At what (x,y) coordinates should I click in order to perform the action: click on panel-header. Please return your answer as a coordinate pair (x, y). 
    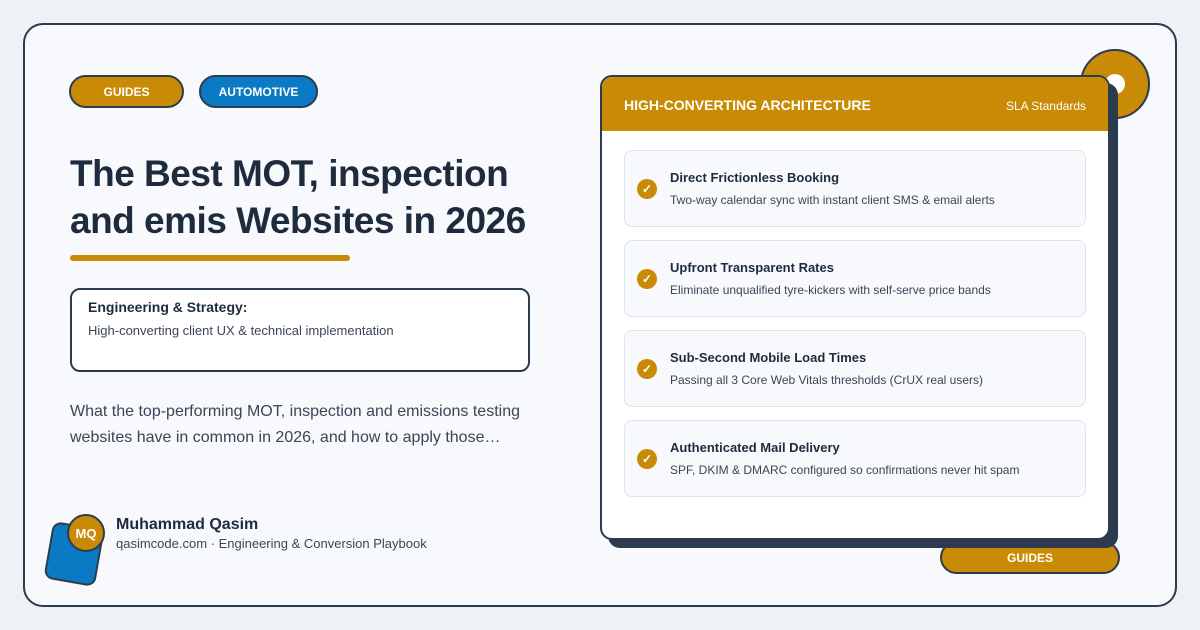
    Looking at the image, I should click on (855, 104).